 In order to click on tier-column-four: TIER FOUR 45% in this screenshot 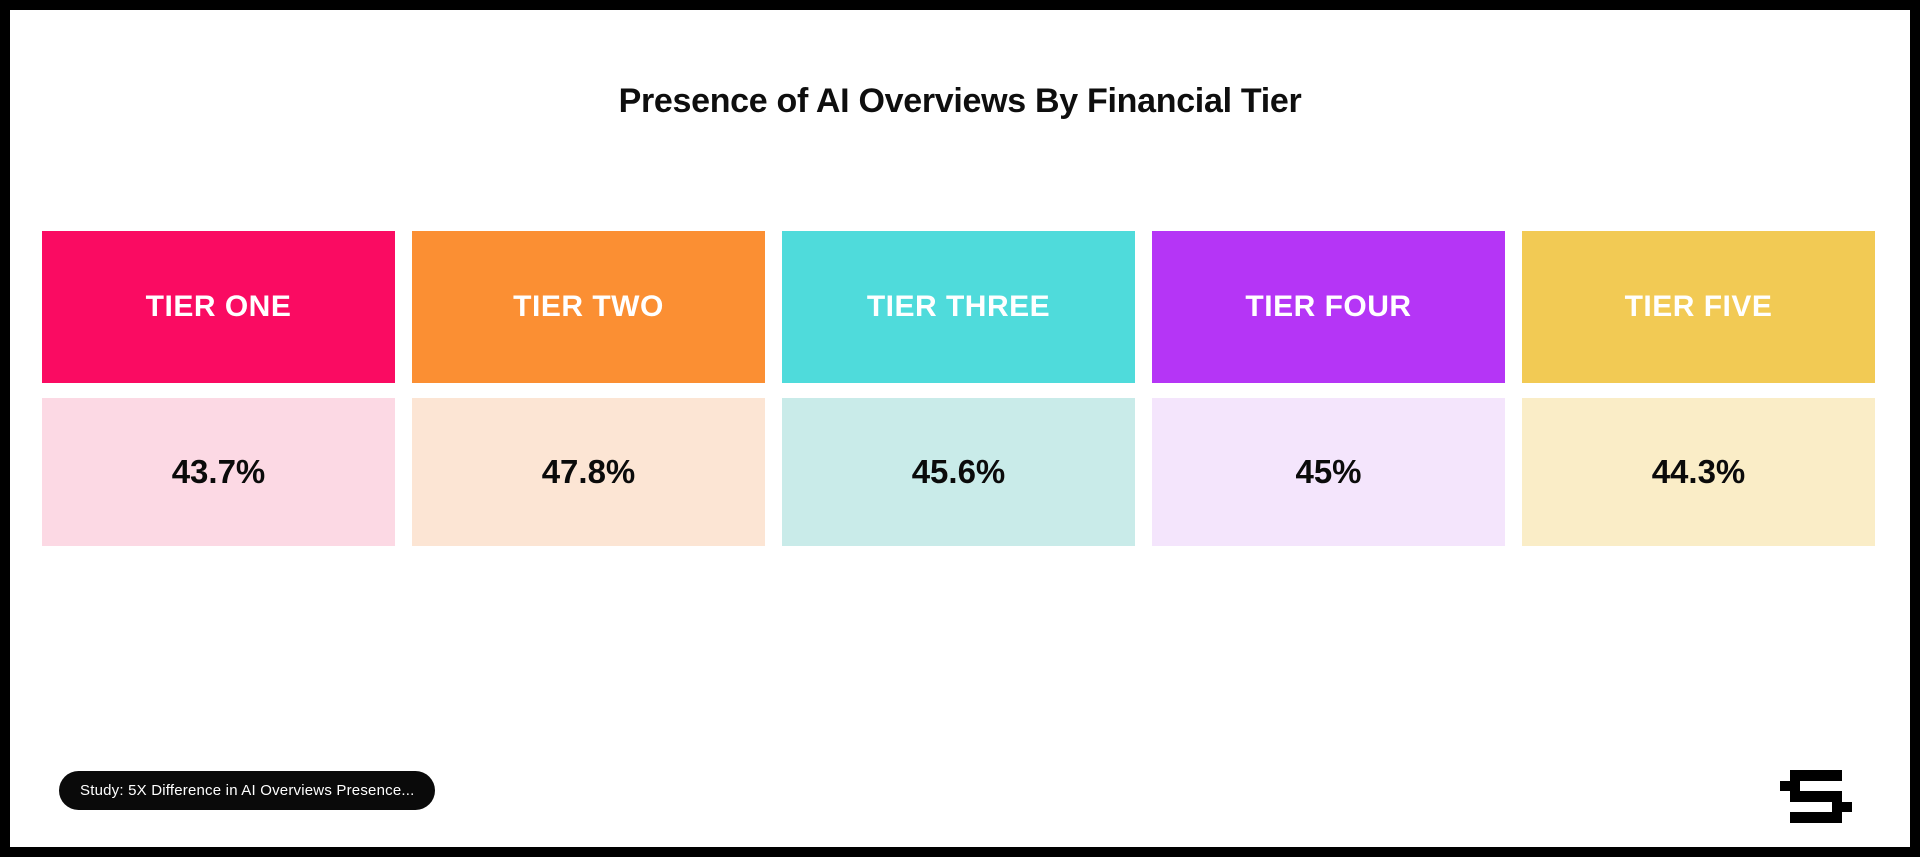, I will do `click(1328, 388)`.